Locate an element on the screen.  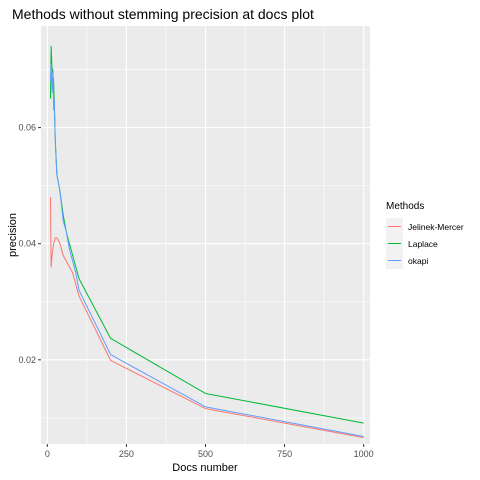
x-tick-label: 0 is located at coordinates (47, 454).